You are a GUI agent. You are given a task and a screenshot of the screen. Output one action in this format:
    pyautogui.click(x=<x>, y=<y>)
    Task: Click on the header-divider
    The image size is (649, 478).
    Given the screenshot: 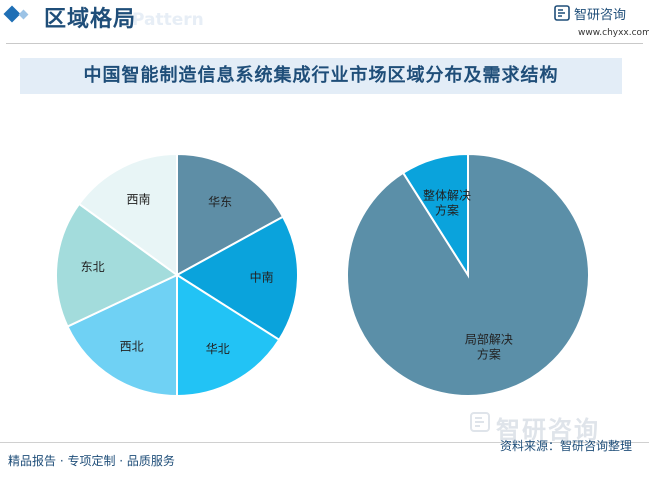 What is the action you would take?
    pyautogui.click(x=324, y=43)
    